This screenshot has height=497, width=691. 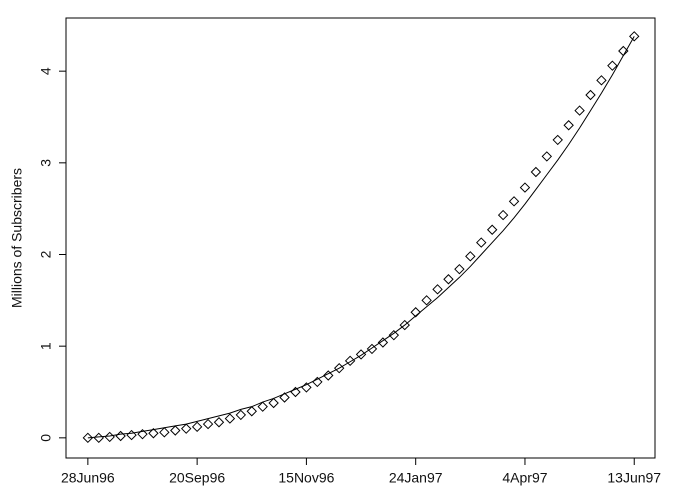 What do you see at coordinates (197, 478) in the screenshot?
I see `x-tick-label: 20Sep96` at bounding box center [197, 478].